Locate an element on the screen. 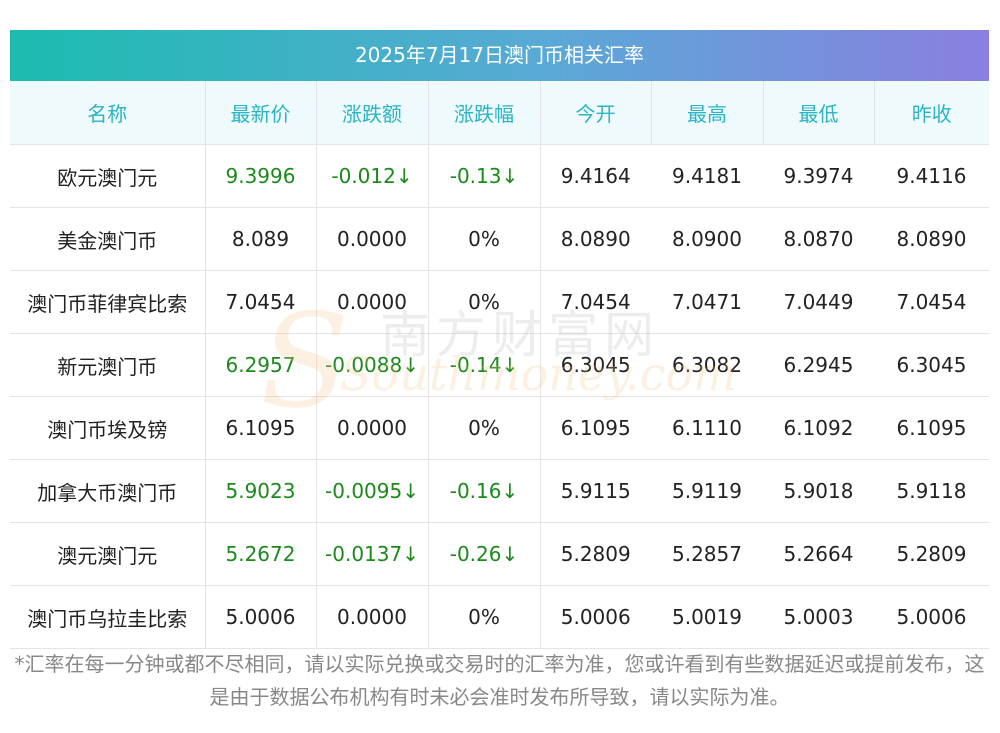 The height and width of the screenshot is (733, 1000). cell-open: 9.4164 is located at coordinates (595, 176).